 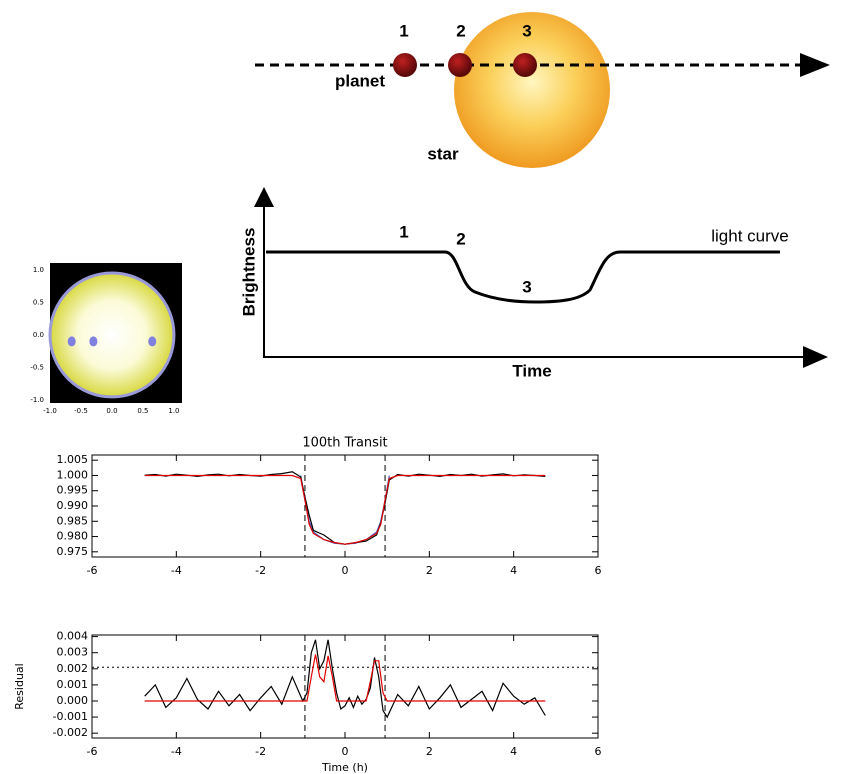 What do you see at coordinates (142, 411) in the screenshot?
I see `x-tick-label: 0.5` at bounding box center [142, 411].